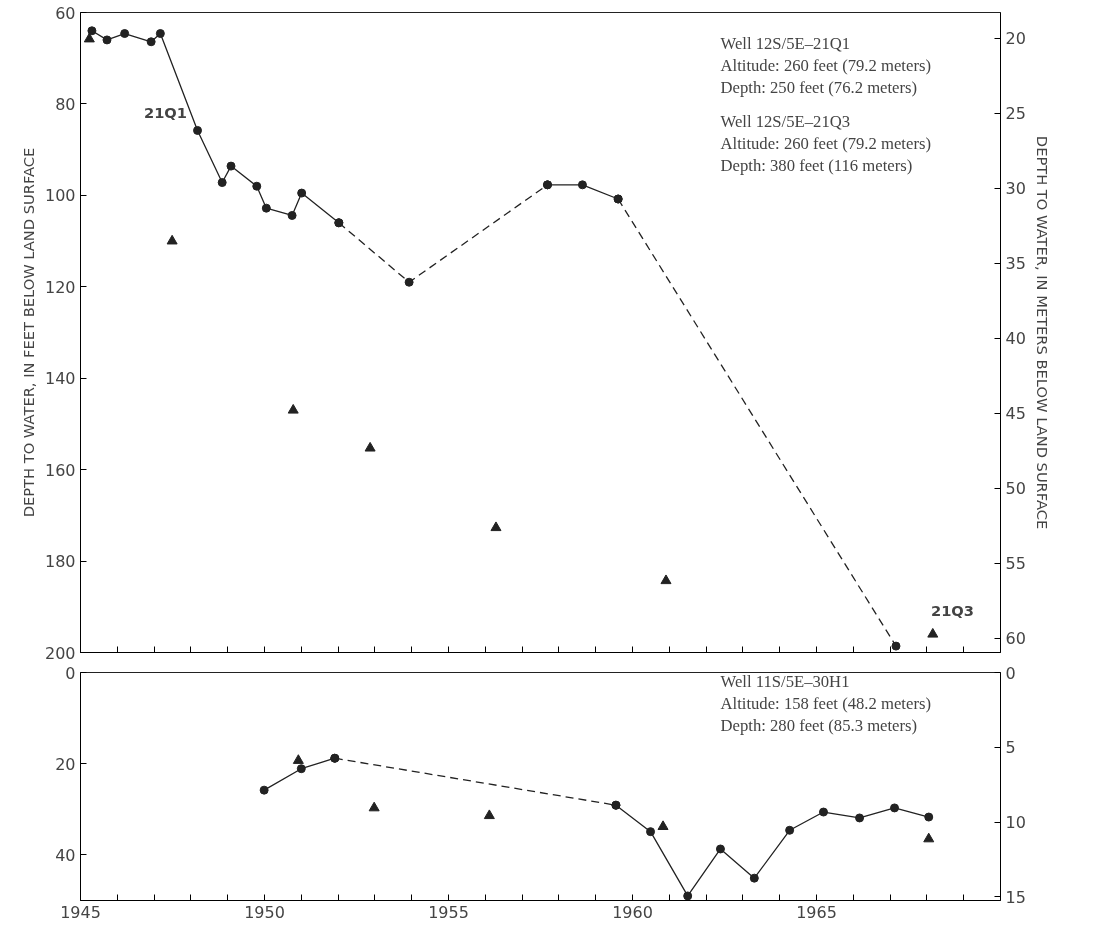 This screenshot has width=1115, height=946. What do you see at coordinates (1015, 264) in the screenshot?
I see `y2-tick-label: 35` at bounding box center [1015, 264].